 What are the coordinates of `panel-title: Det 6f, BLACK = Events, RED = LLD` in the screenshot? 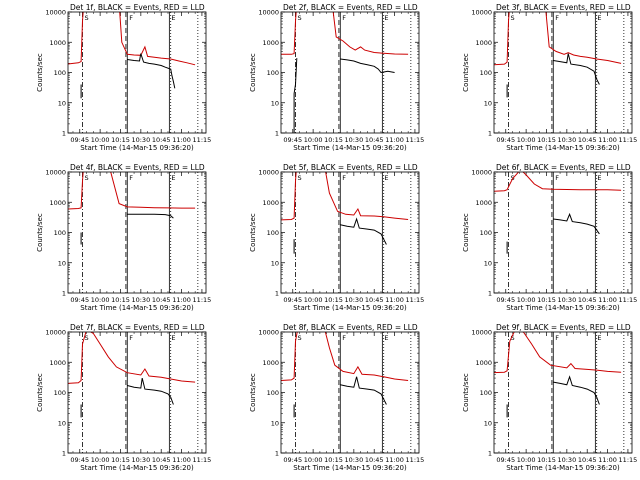 It's located at (563, 167).